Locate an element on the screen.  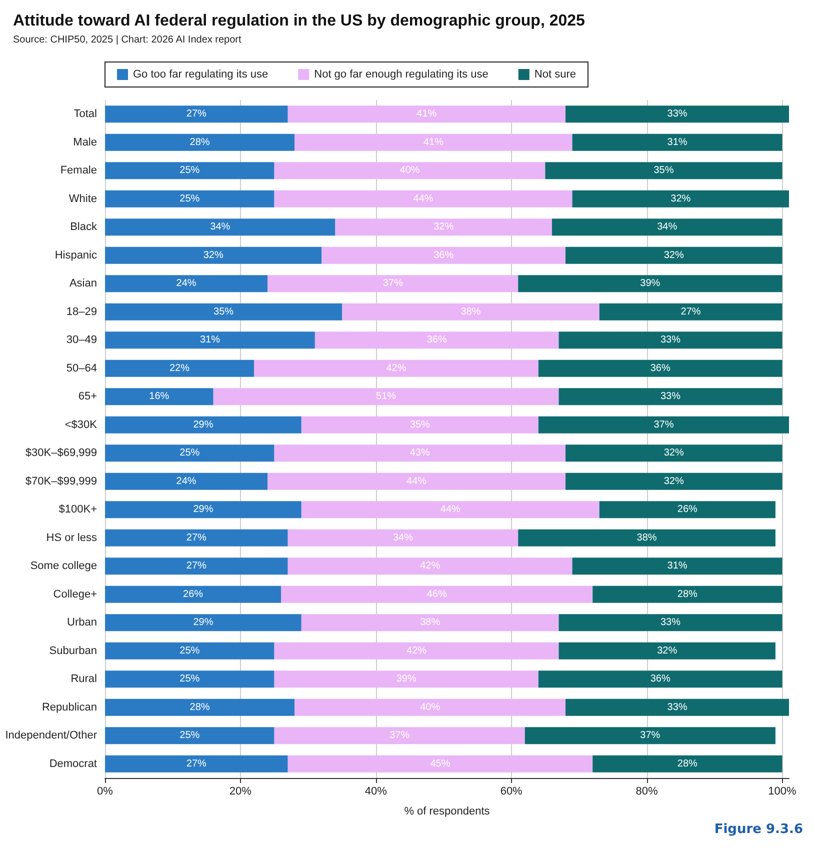
data-label: 41% is located at coordinates (433, 142).